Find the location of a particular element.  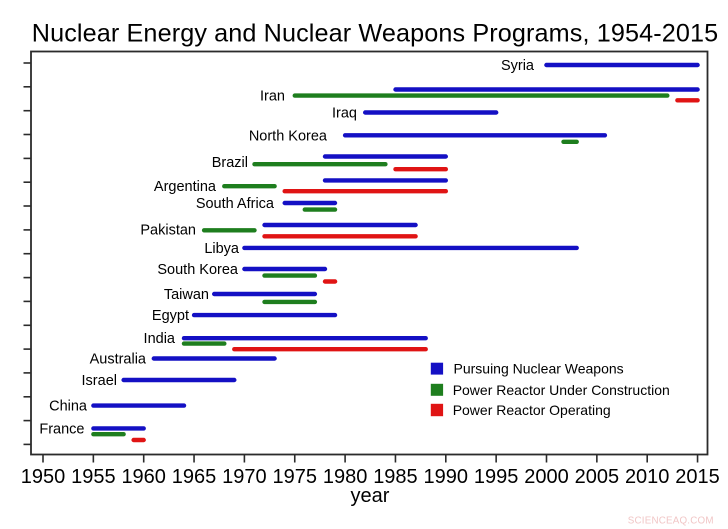

svg-text: 1980 is located at coordinates (345, 477).